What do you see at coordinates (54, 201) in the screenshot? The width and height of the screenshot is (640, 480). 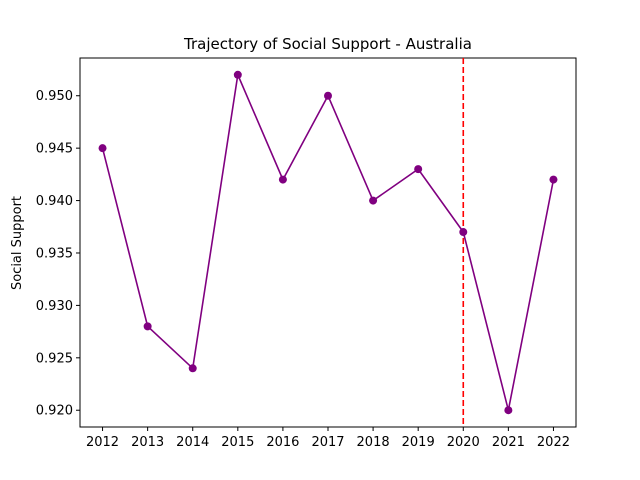 I see `y-tick-label: 0.940` at bounding box center [54, 201].